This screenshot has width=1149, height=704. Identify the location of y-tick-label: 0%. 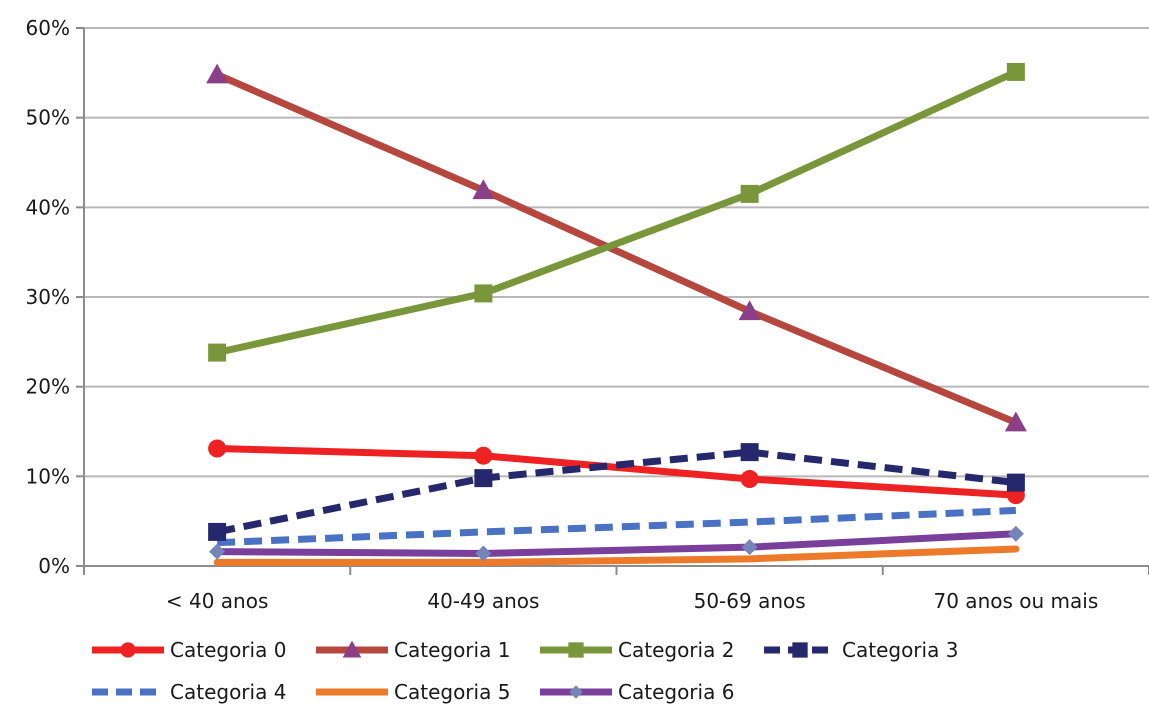
(54, 566).